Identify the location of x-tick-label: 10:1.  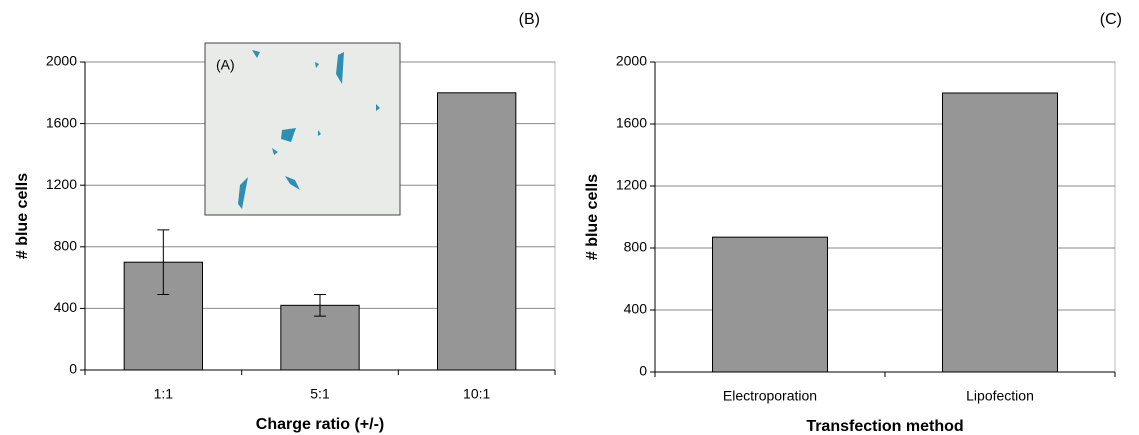
(476, 394).